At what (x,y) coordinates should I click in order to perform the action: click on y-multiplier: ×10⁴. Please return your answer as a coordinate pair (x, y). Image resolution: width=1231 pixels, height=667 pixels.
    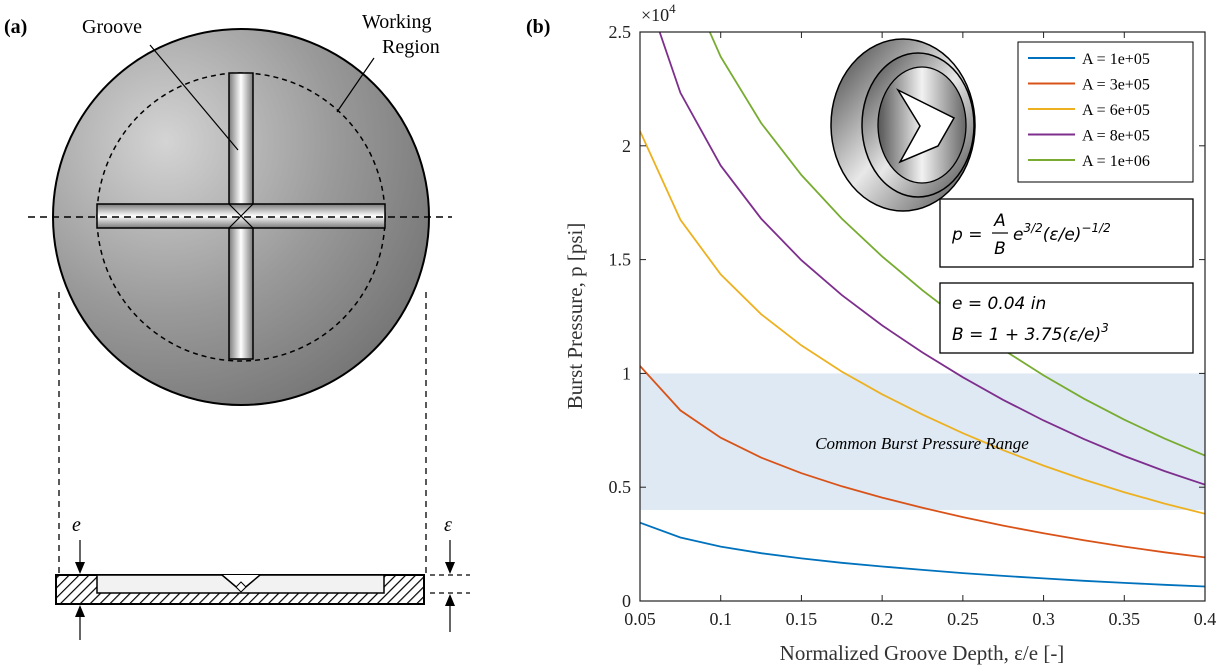
    Looking at the image, I should click on (658, 13).